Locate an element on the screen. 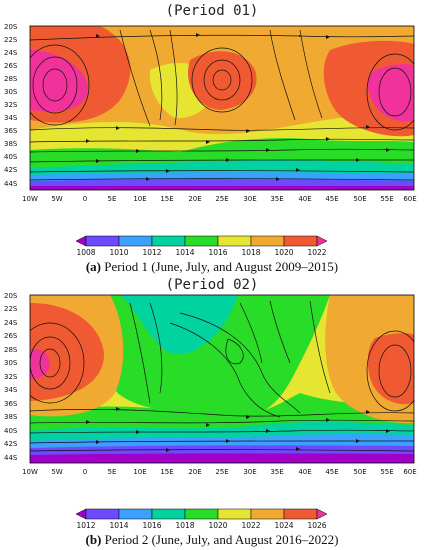  colorbar-label: 1010 is located at coordinates (118, 252).